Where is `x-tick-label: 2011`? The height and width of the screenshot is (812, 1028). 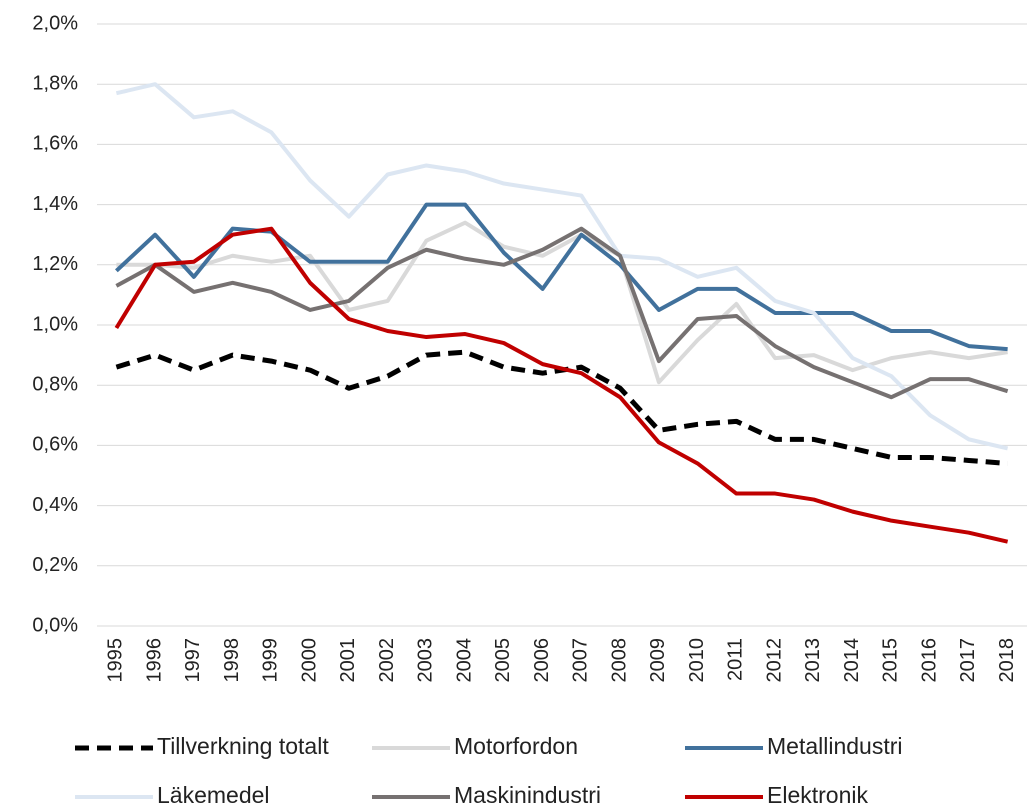
x-tick-label: 2011 is located at coordinates (736, 659).